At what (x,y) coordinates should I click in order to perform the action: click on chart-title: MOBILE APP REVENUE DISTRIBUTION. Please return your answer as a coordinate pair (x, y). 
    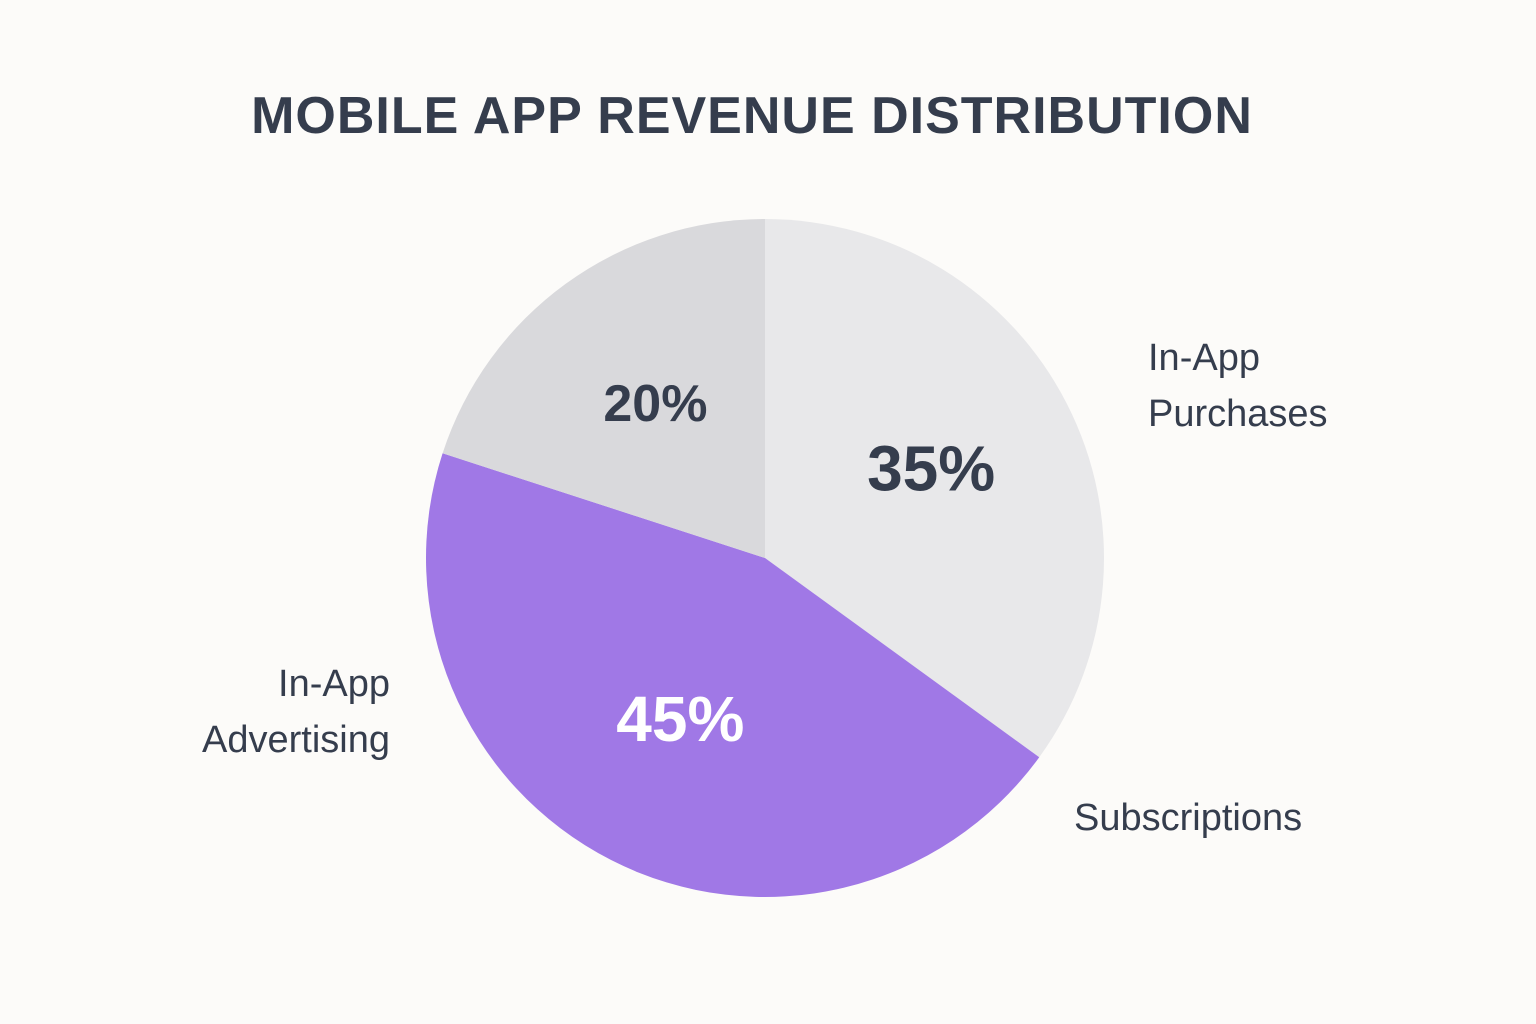
    Looking at the image, I should click on (752, 116).